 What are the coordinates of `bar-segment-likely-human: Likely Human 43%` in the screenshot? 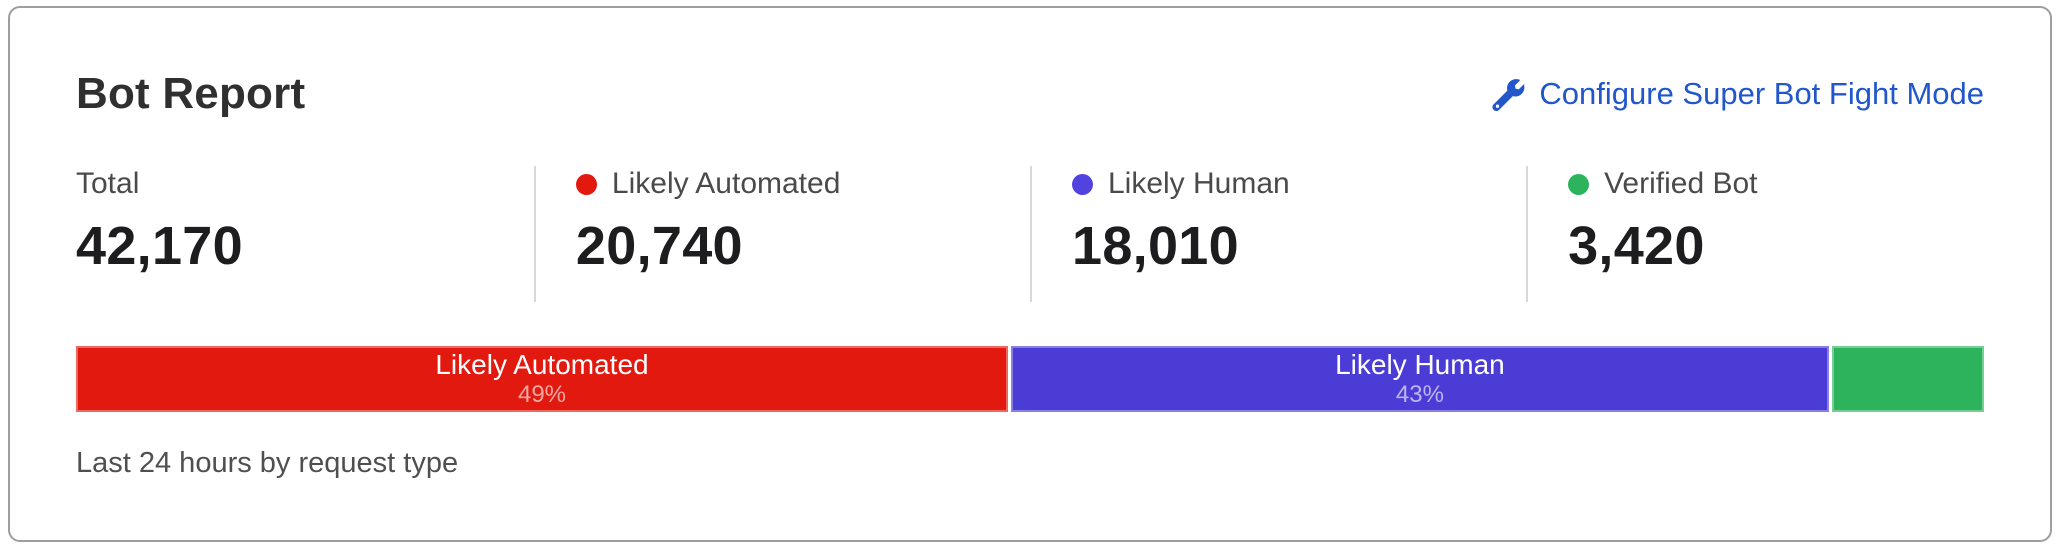 It's located at (1419, 379).